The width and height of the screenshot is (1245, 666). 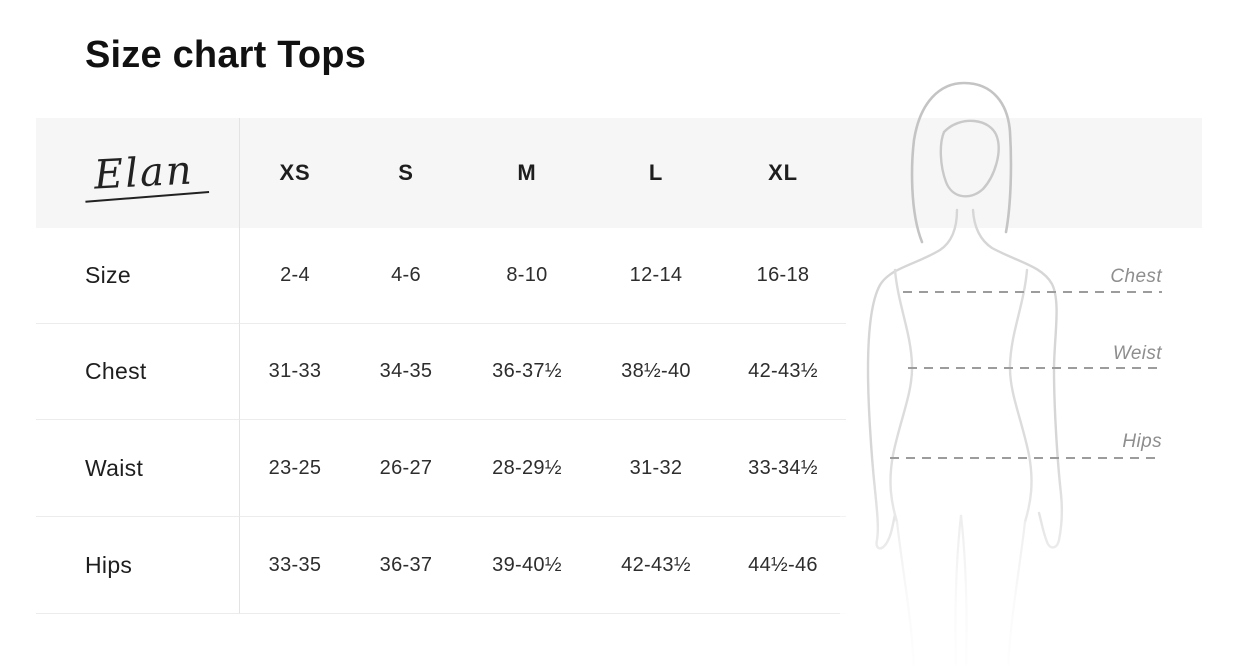 I want to click on table-cell: 34-35, so click(x=406, y=372).